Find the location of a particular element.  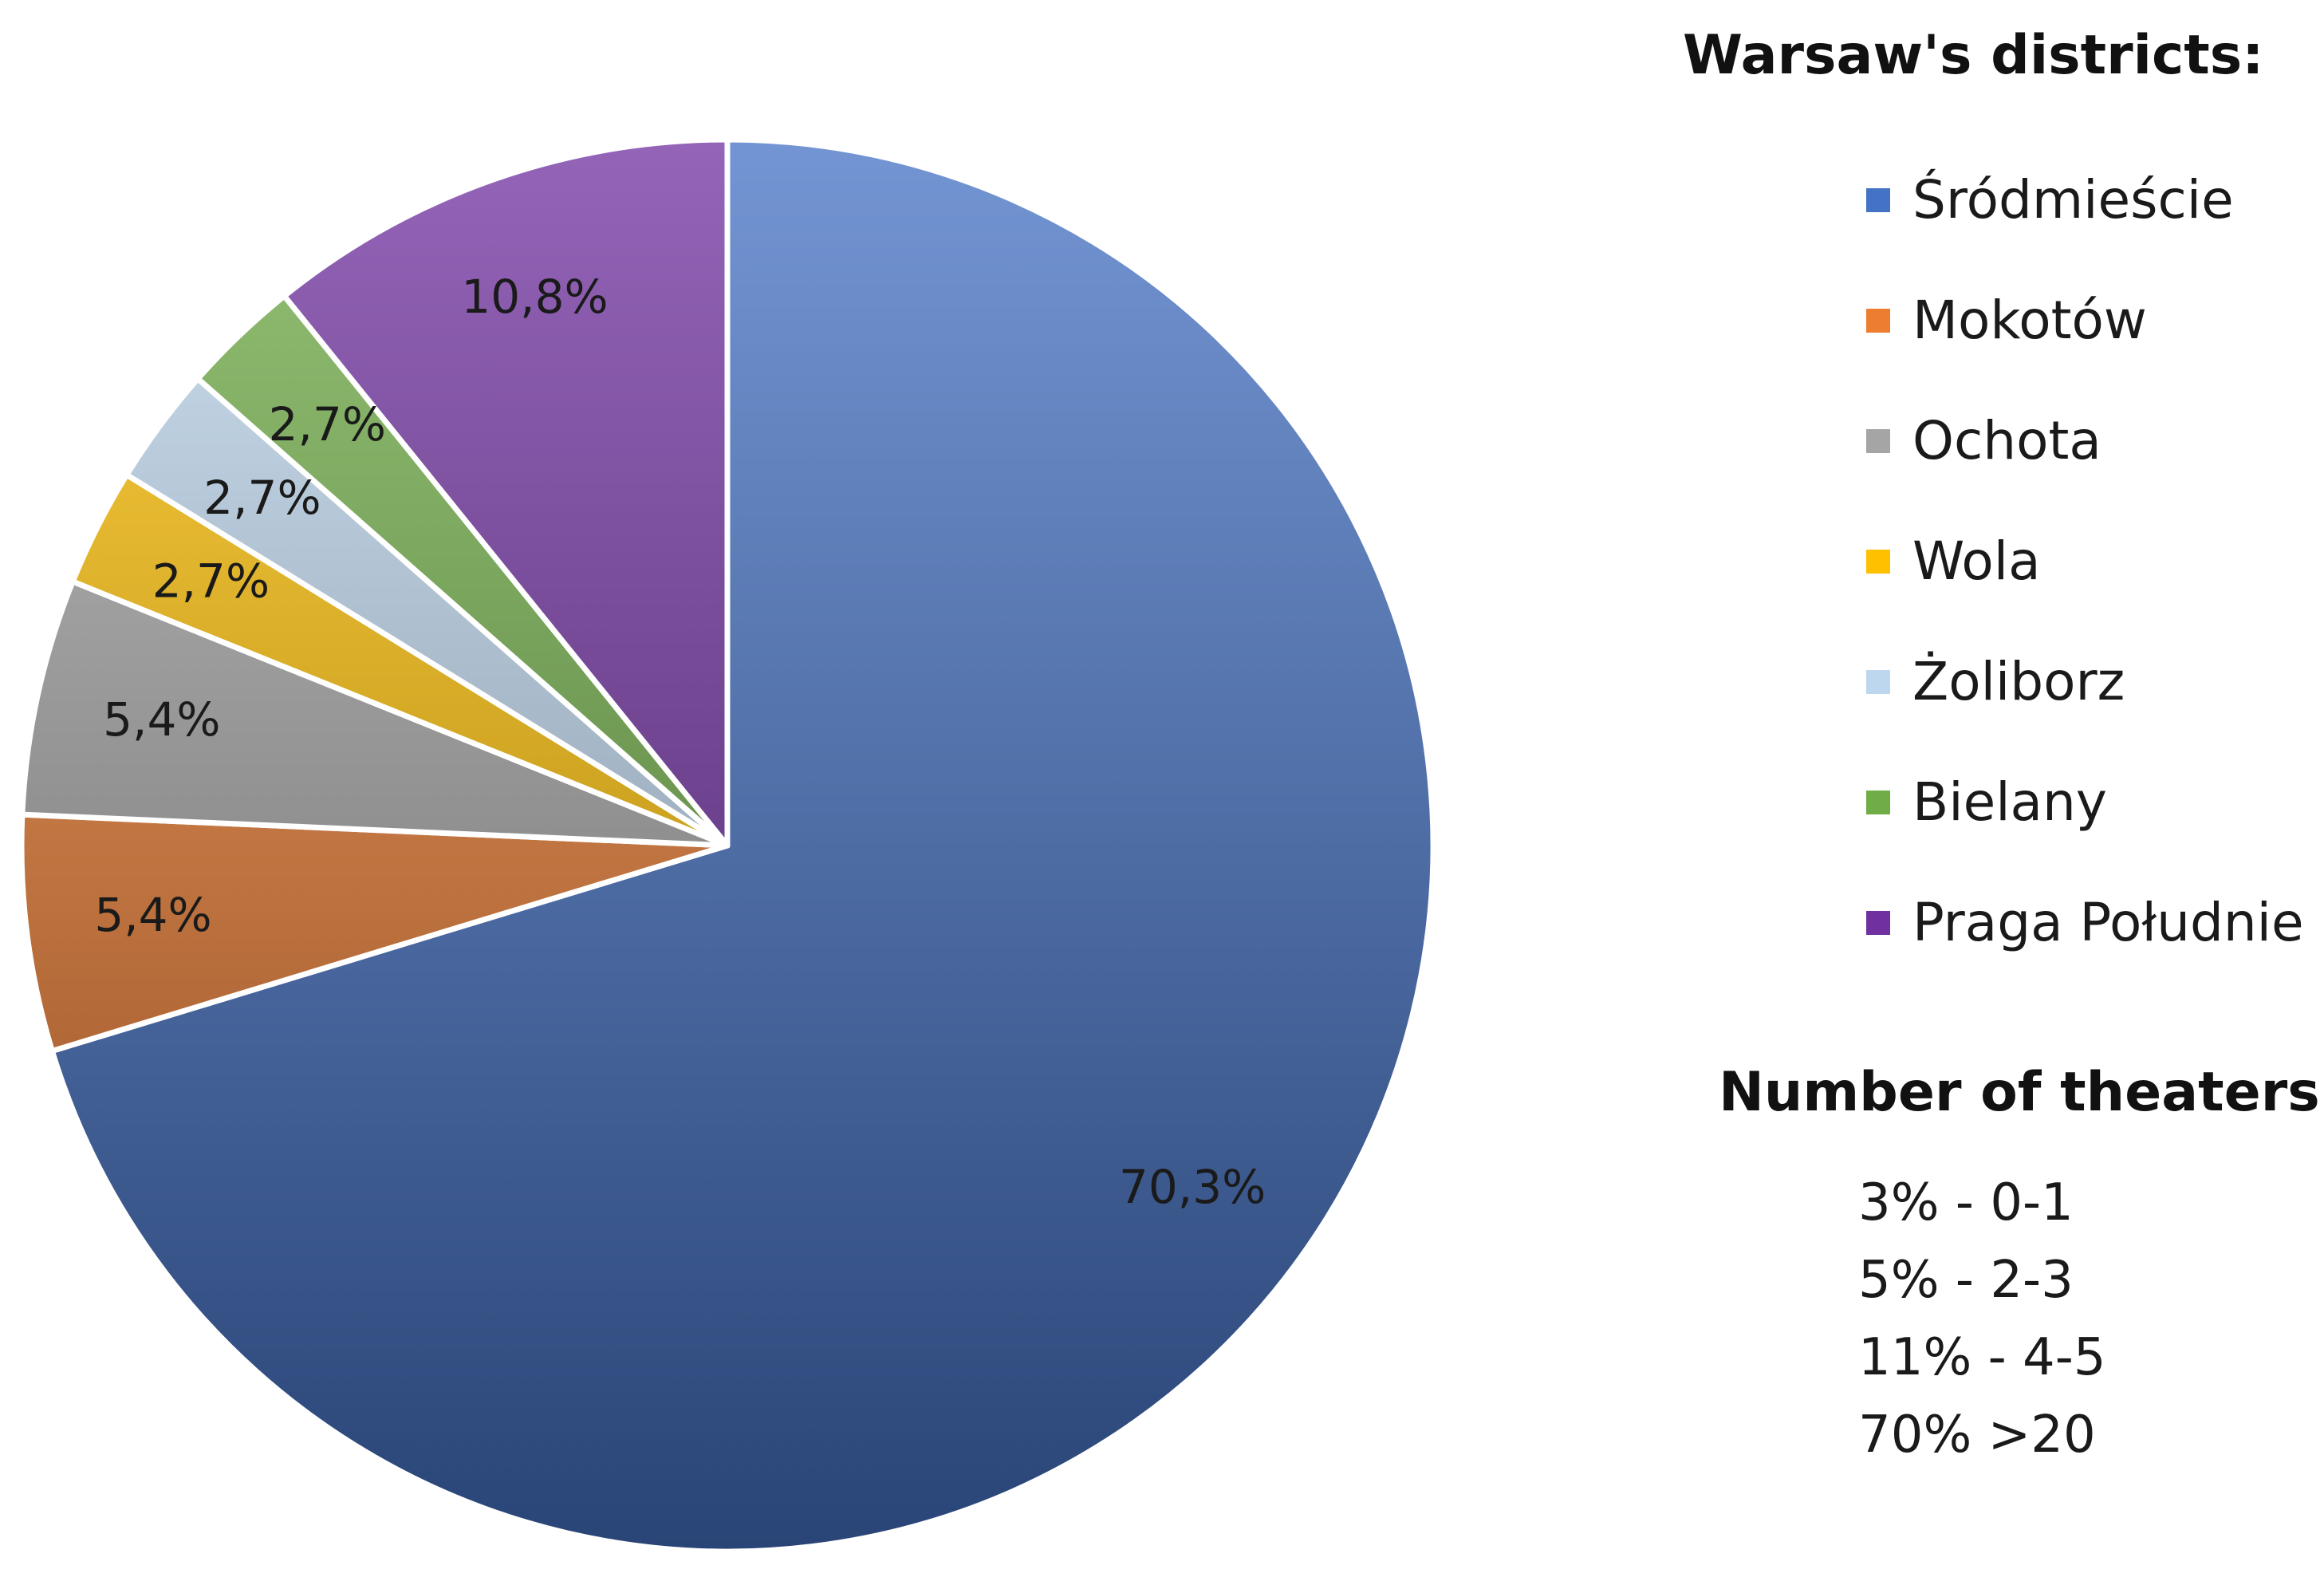

scale-list: 3% - 0-1 5% - 2-3 11% - 4-5 70% >20 is located at coordinates (1982, 1319).